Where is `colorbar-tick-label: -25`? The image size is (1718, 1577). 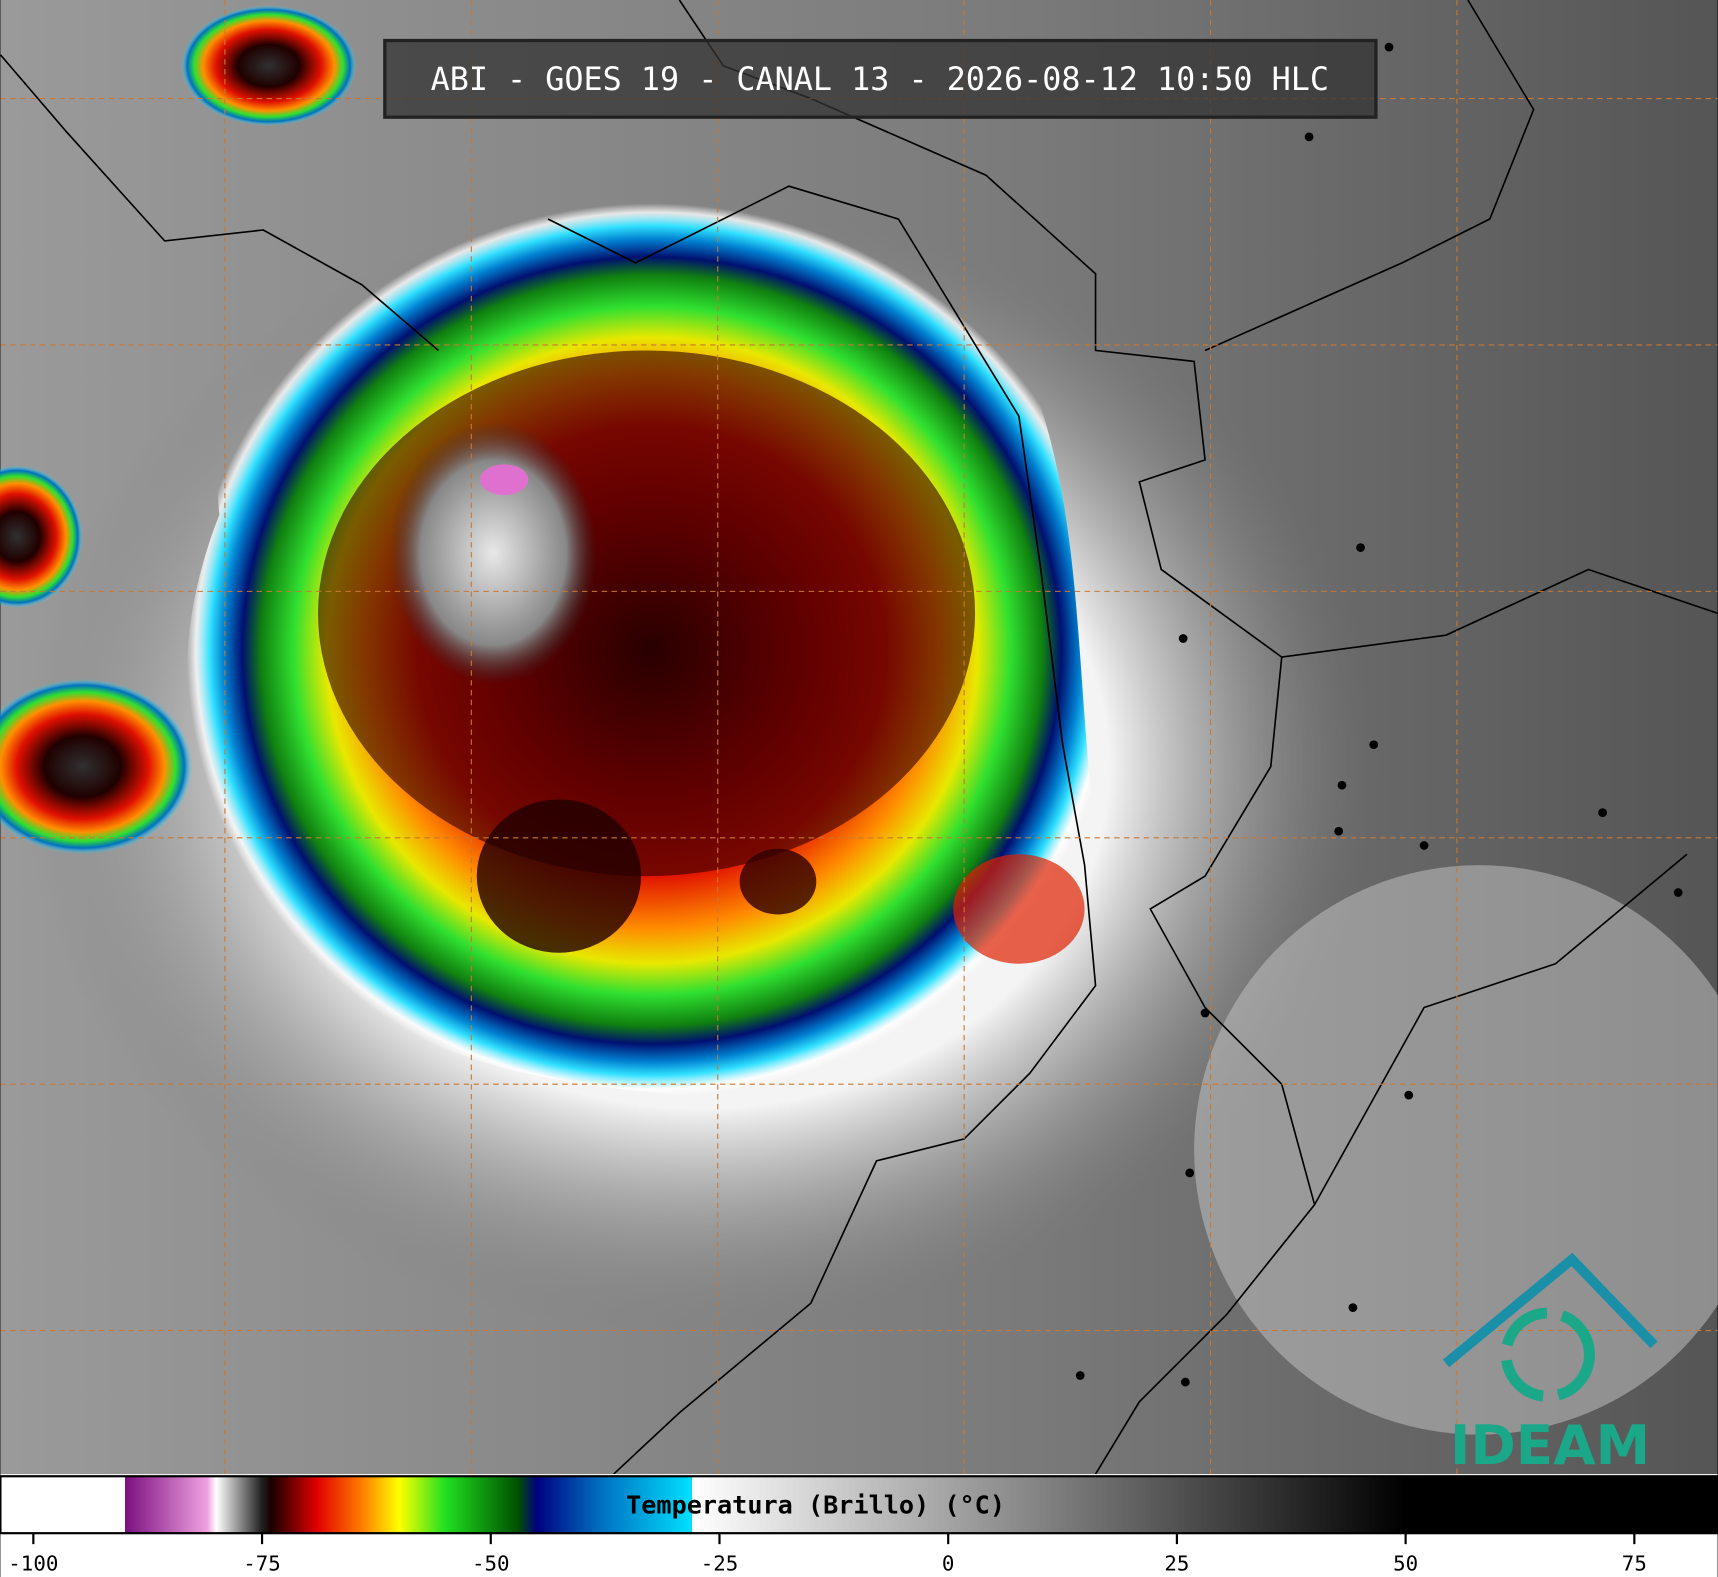
colorbar-tick-label: -25 is located at coordinates (720, 1563).